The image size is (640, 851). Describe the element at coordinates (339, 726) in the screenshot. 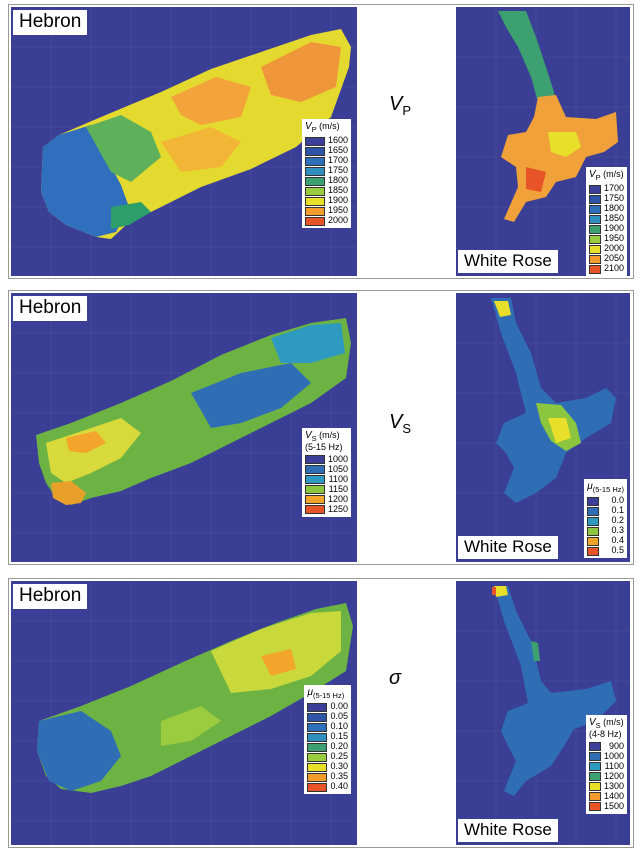

I see `legend-value: 0.10` at that location.